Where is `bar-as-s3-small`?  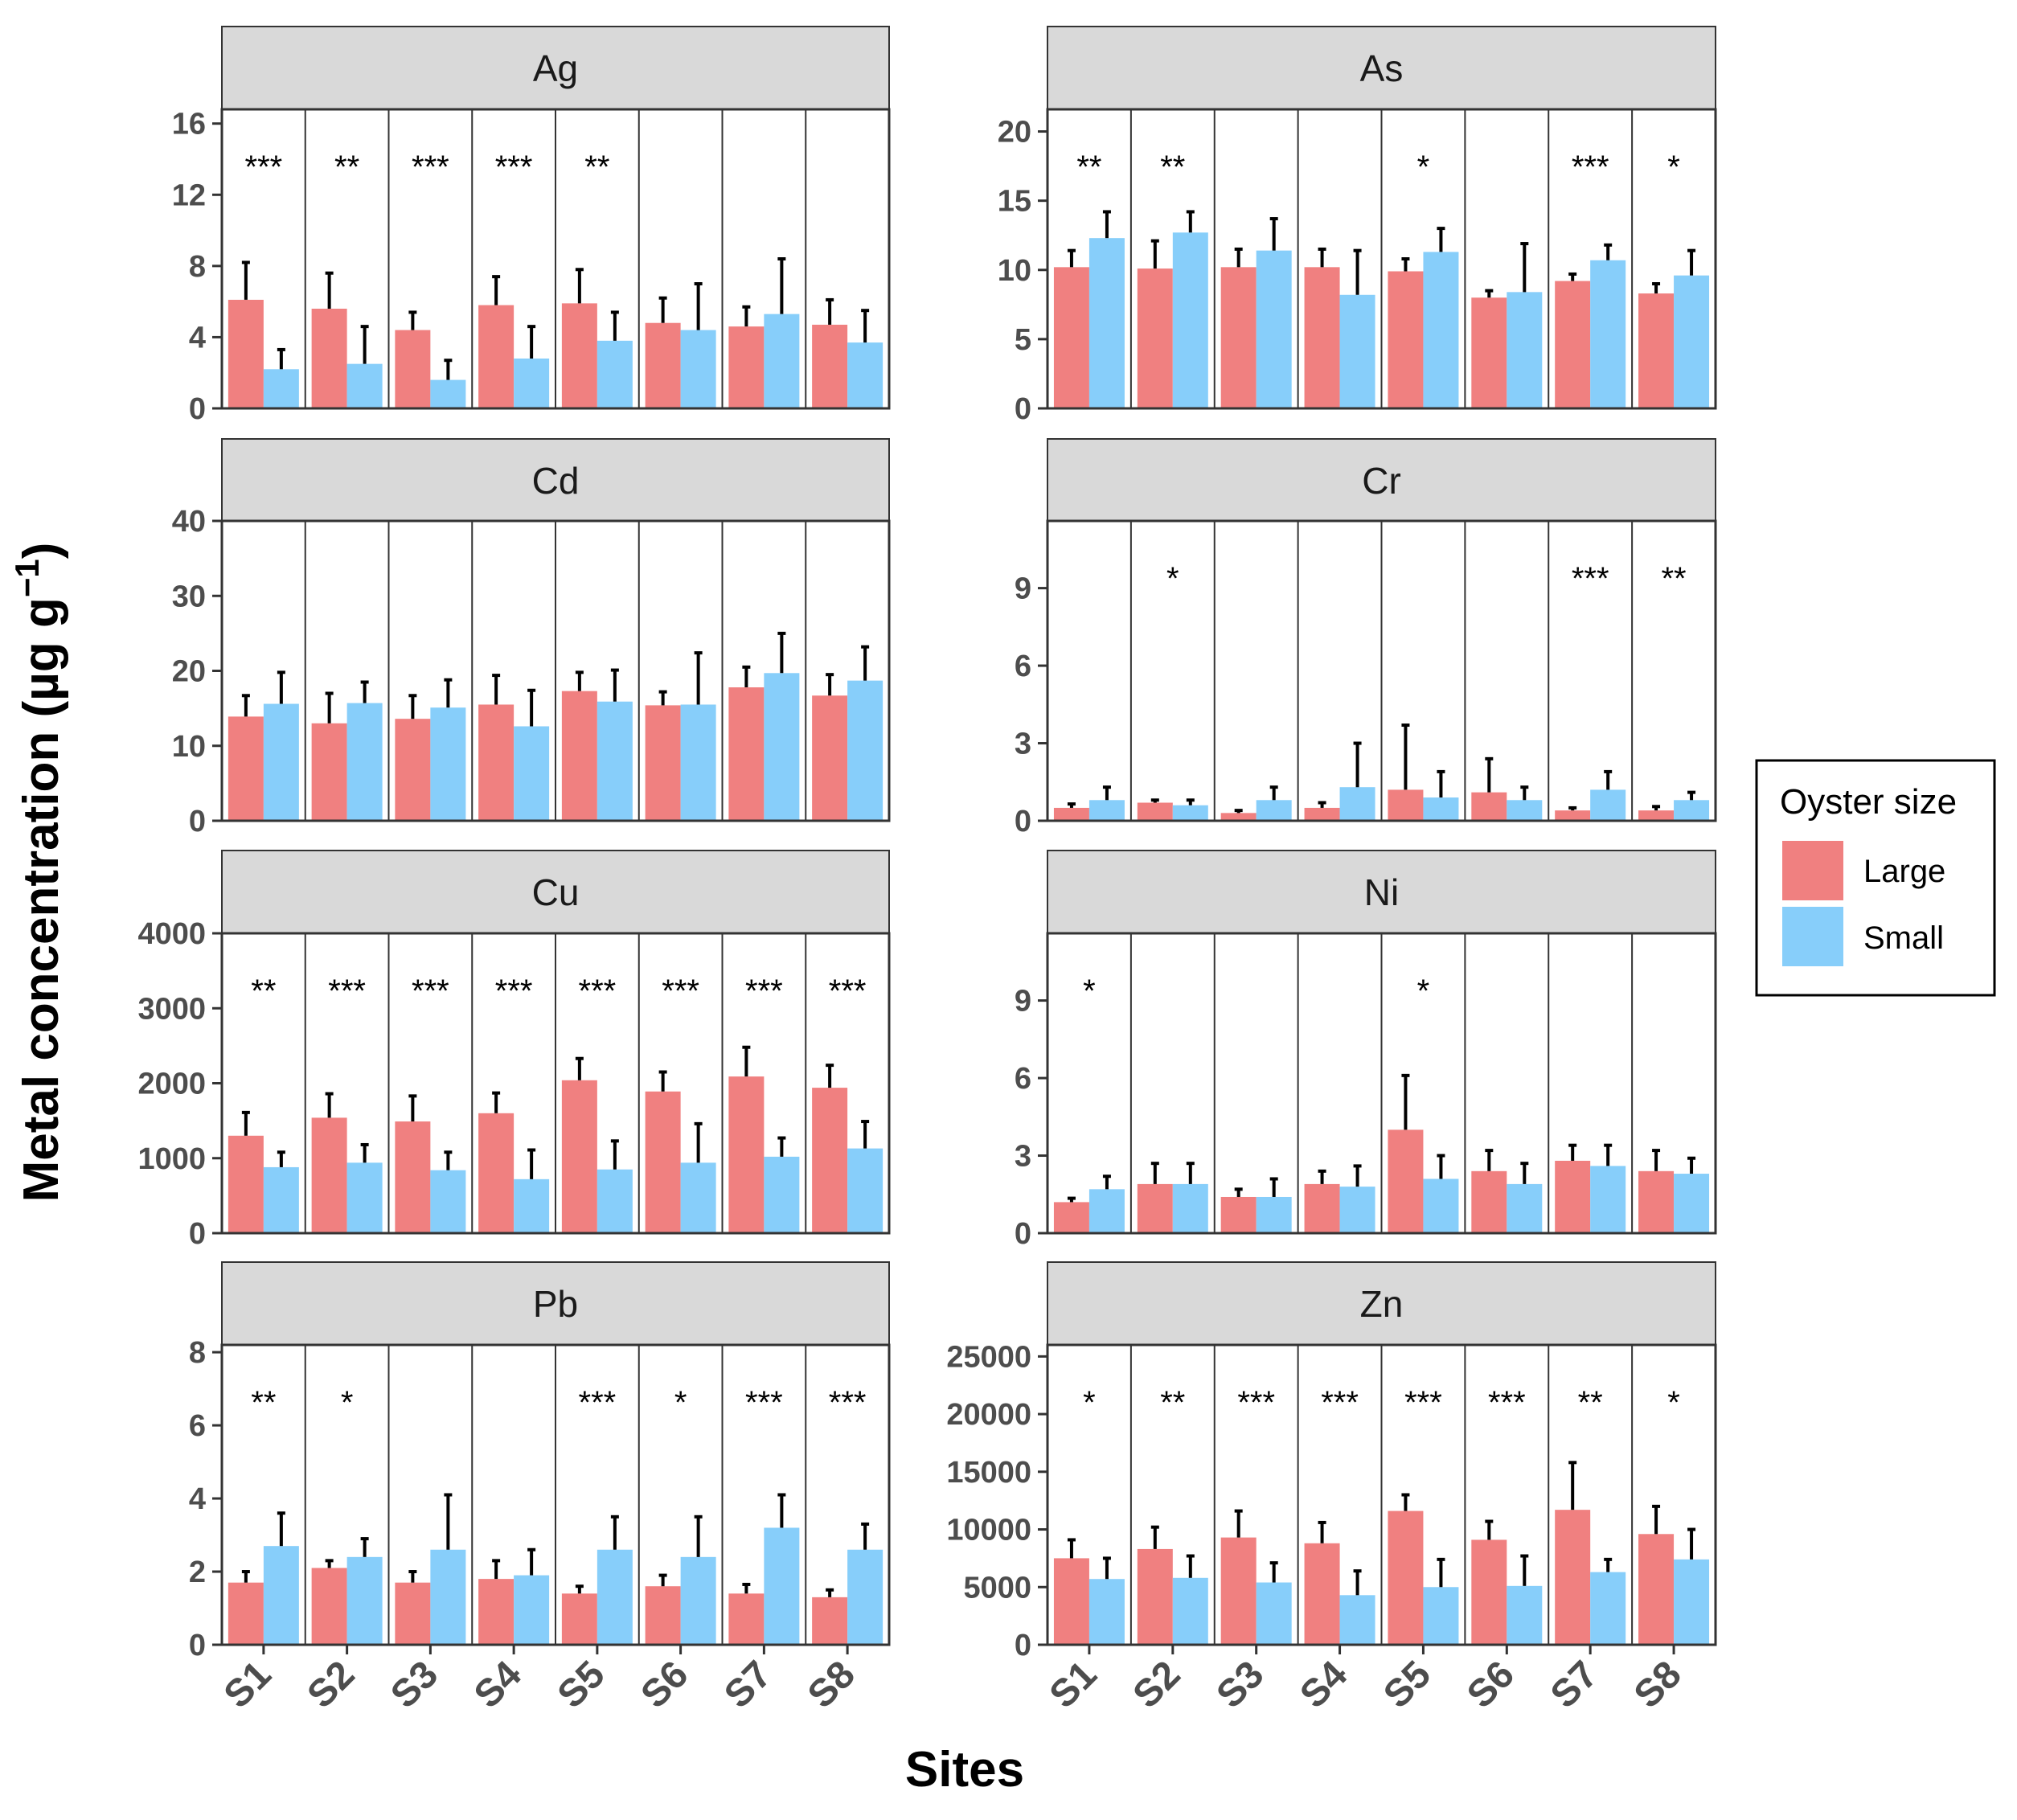 bar-as-s3-small is located at coordinates (1274, 329).